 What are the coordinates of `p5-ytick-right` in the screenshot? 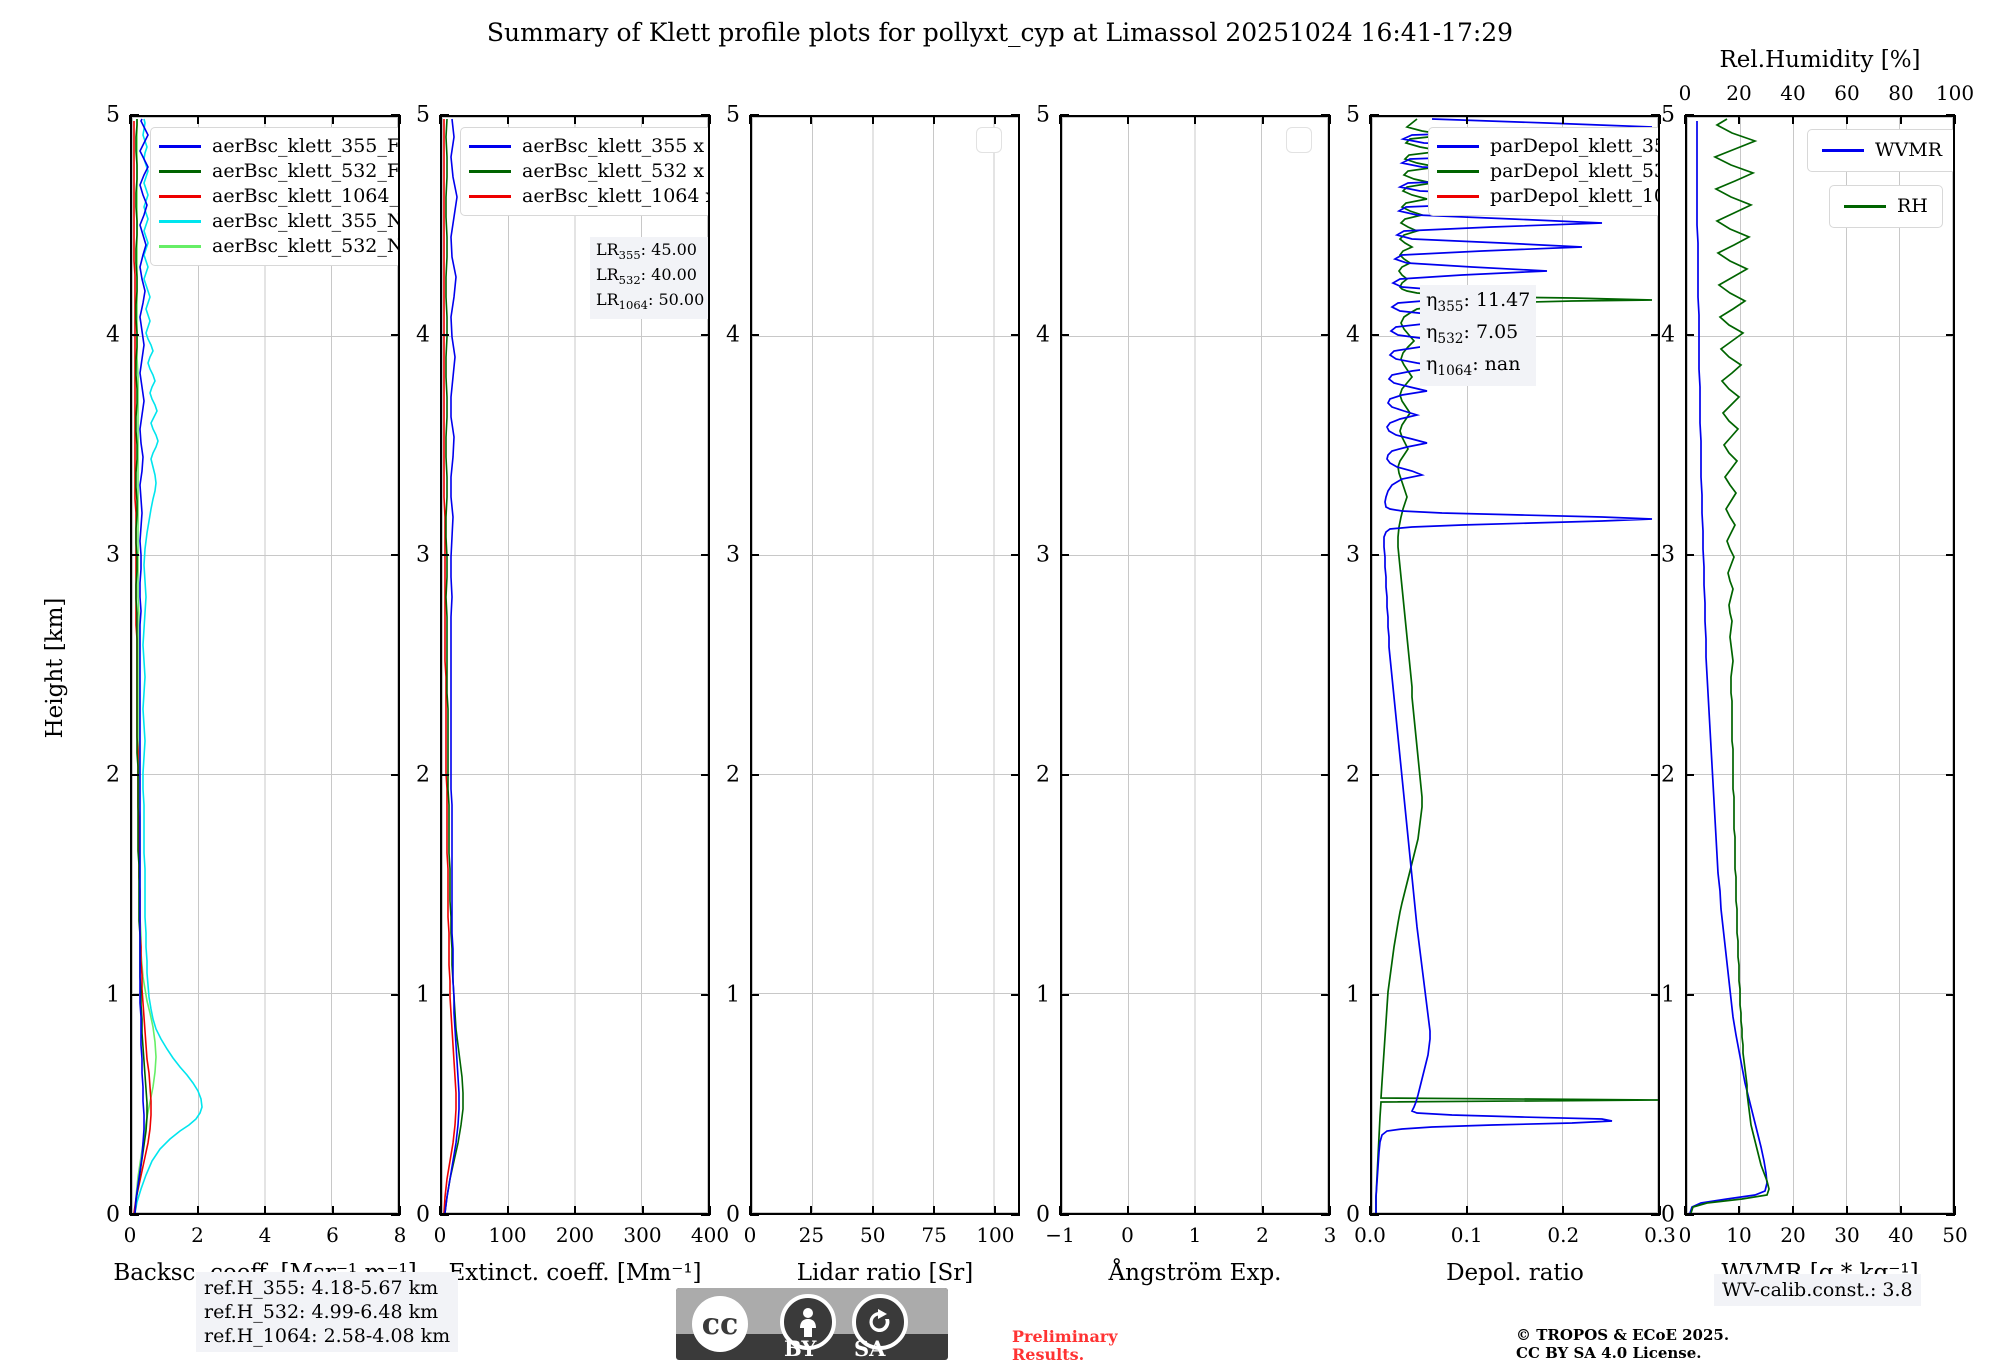 It's located at (1655, 115).